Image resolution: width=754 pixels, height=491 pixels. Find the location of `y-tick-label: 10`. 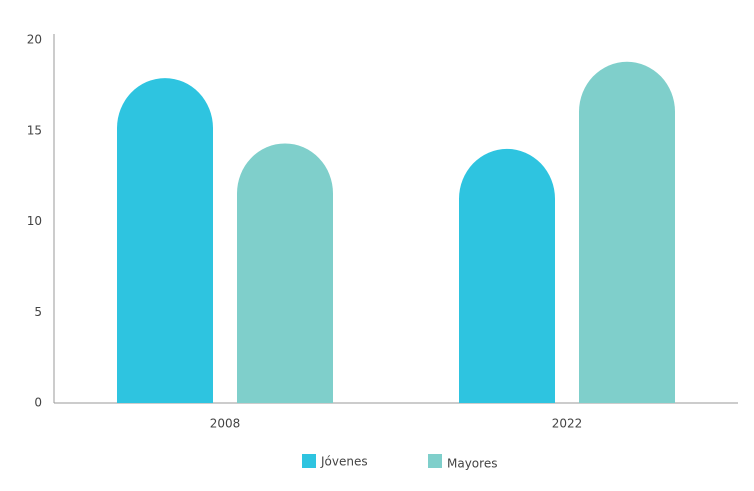

y-tick-label: 10 is located at coordinates (34, 221).